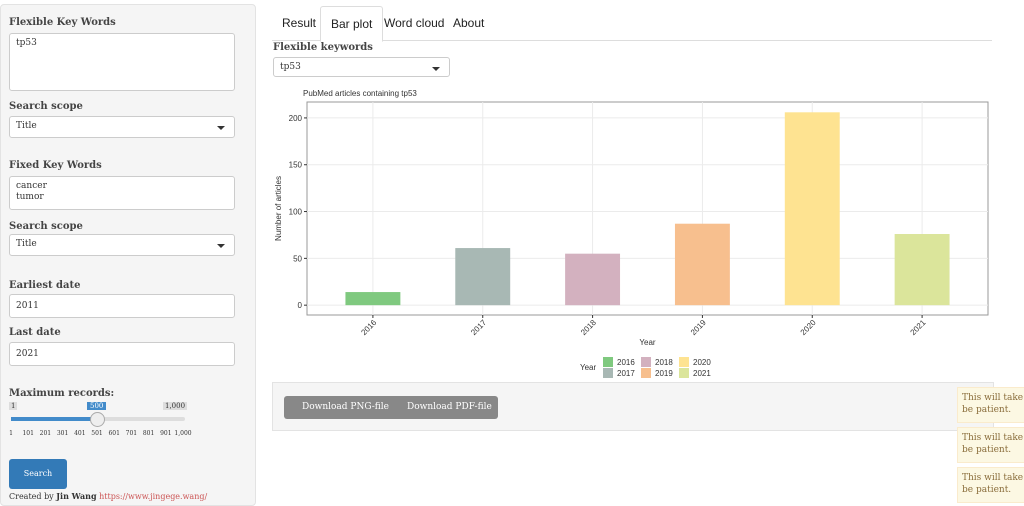  I want to click on textarea: tp53, so click(122, 62).